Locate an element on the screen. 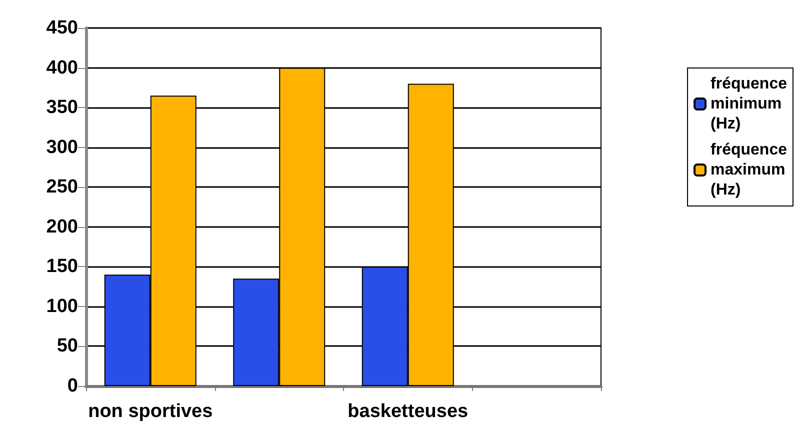  y-tick-label: 150 is located at coordinates (62, 267).